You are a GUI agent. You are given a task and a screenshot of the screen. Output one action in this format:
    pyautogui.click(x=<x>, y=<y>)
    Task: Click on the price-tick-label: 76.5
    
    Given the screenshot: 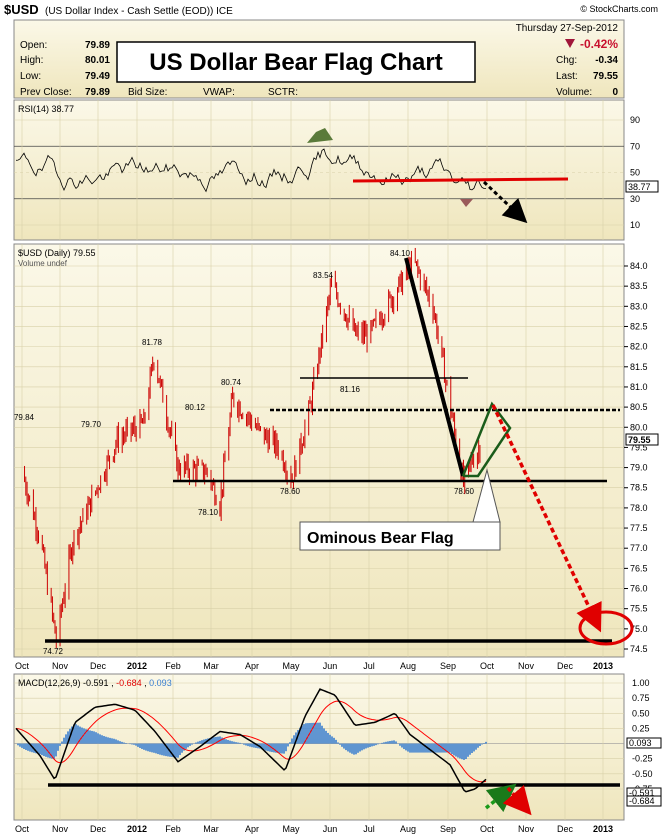 What is the action you would take?
    pyautogui.click(x=639, y=568)
    